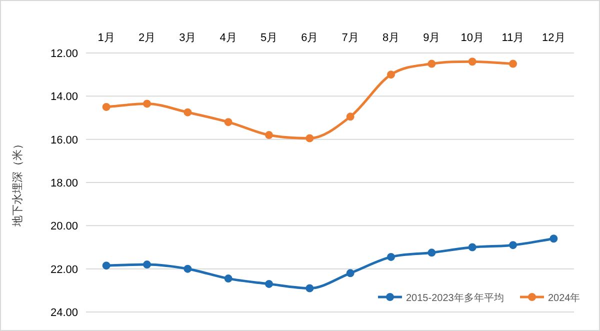 This screenshot has height=331, width=600. Describe the element at coordinates (455, 298) in the screenshot. I see `legend-label: 2015-2023年多年平均` at that location.